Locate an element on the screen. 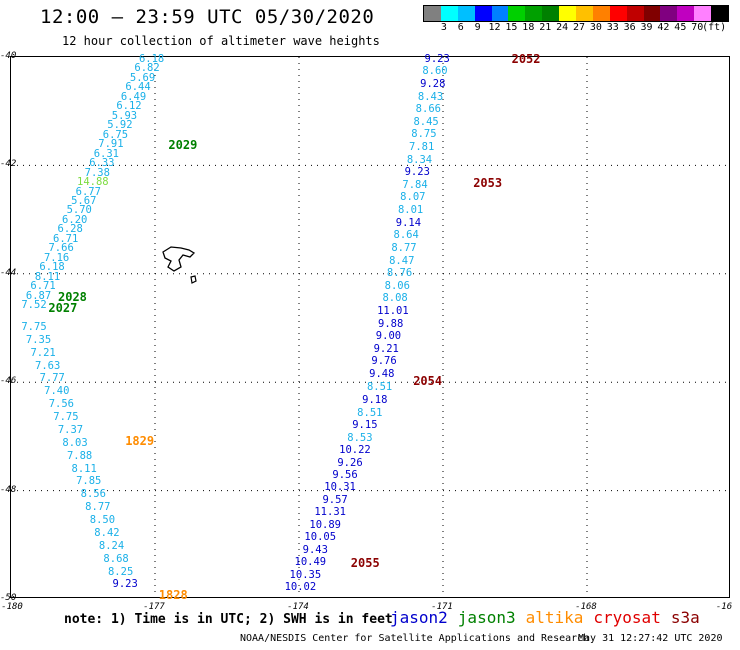  longitude-label: -16 is located at coordinates (724, 607).